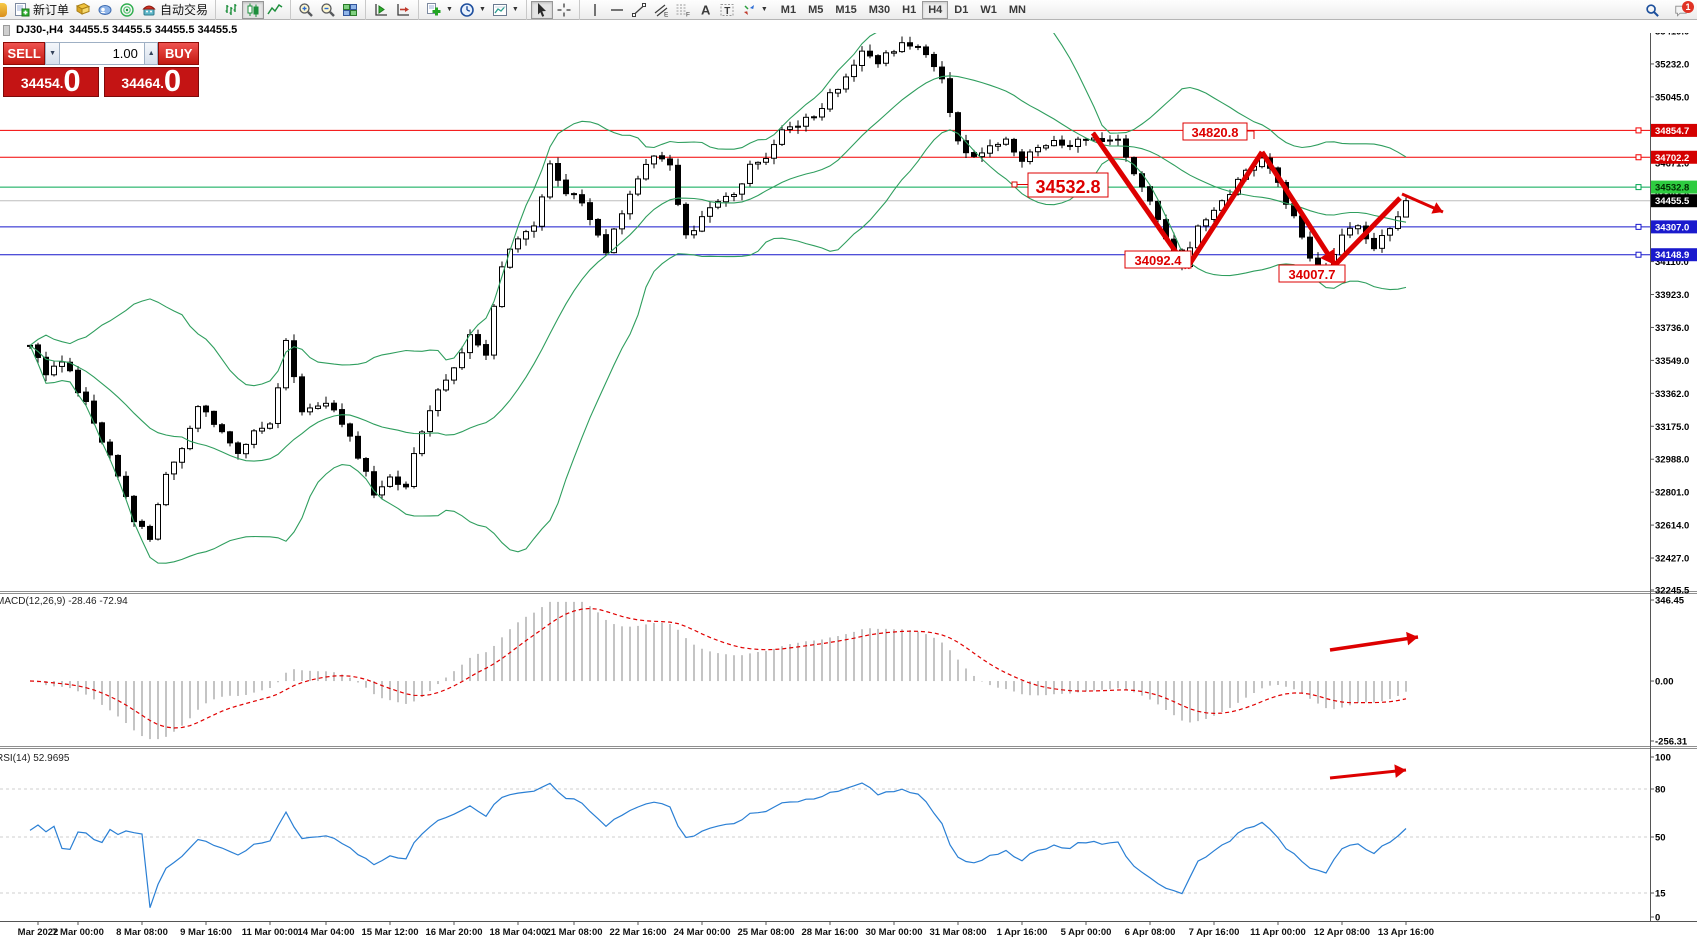 This screenshot has height=941, width=1697. What do you see at coordinates (178, 53) in the screenshot?
I see `buy-button: BUY` at bounding box center [178, 53].